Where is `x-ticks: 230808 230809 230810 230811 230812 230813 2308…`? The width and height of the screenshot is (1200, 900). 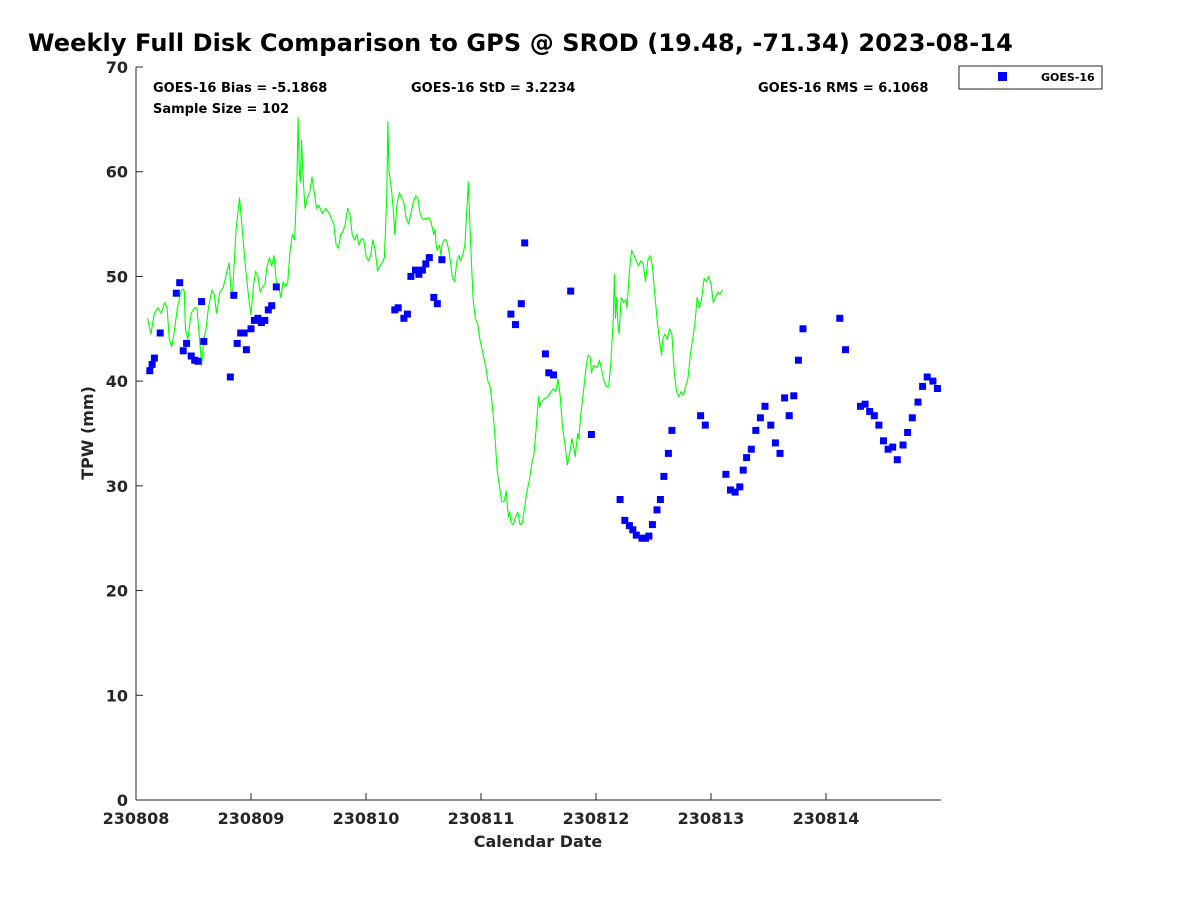
x-ticks: 230808 230809 230810 230811 230812 230813 2308… is located at coordinates (481, 810).